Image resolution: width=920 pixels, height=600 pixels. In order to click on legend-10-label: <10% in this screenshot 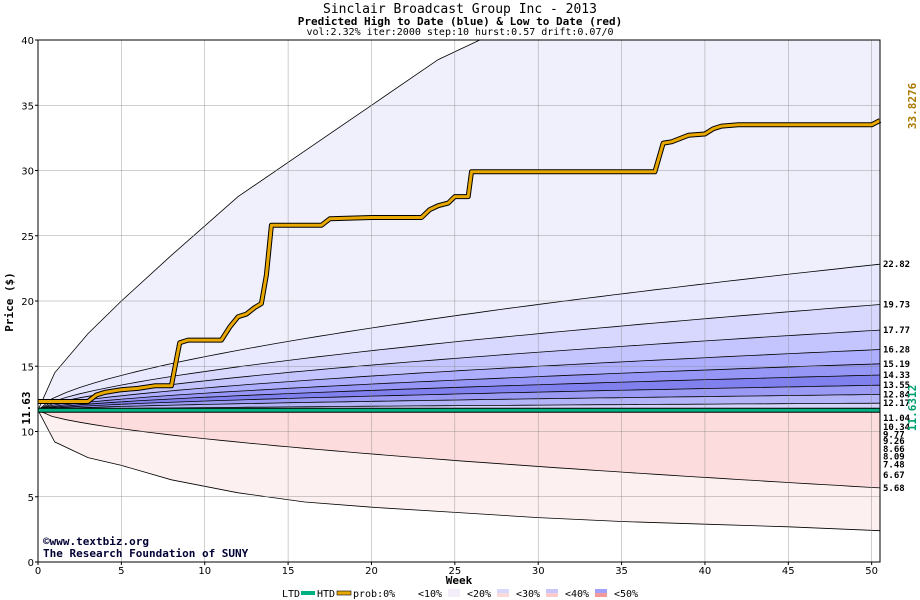, I will do `click(430, 594)`.